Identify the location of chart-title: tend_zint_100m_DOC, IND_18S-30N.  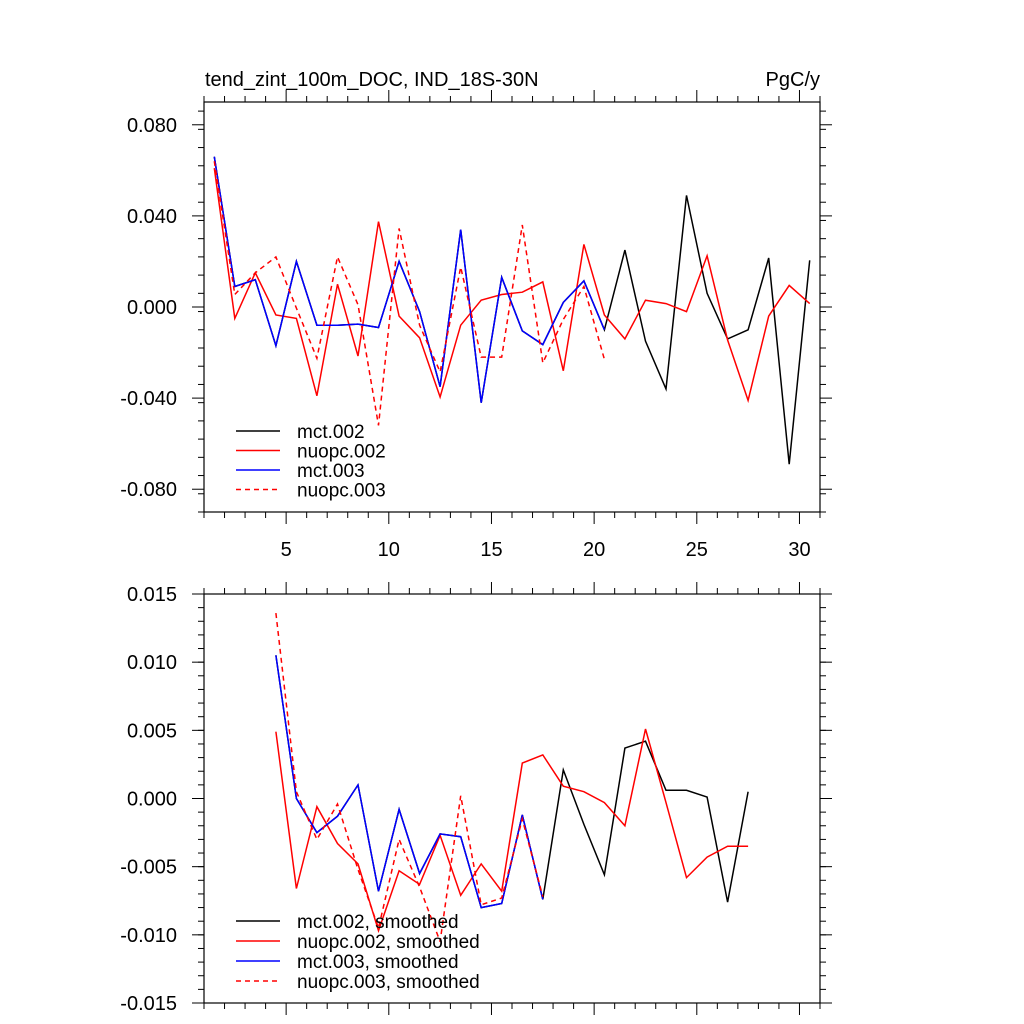
(372, 80).